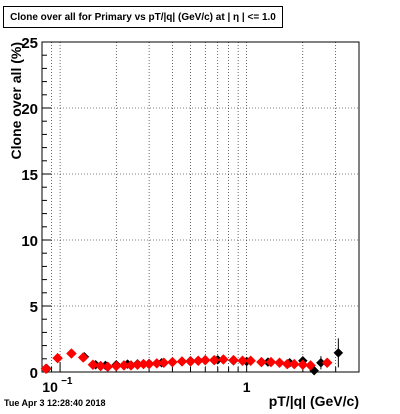  Describe the element at coordinates (247, 387) in the screenshot. I see `x-tick-label: 1` at that location.